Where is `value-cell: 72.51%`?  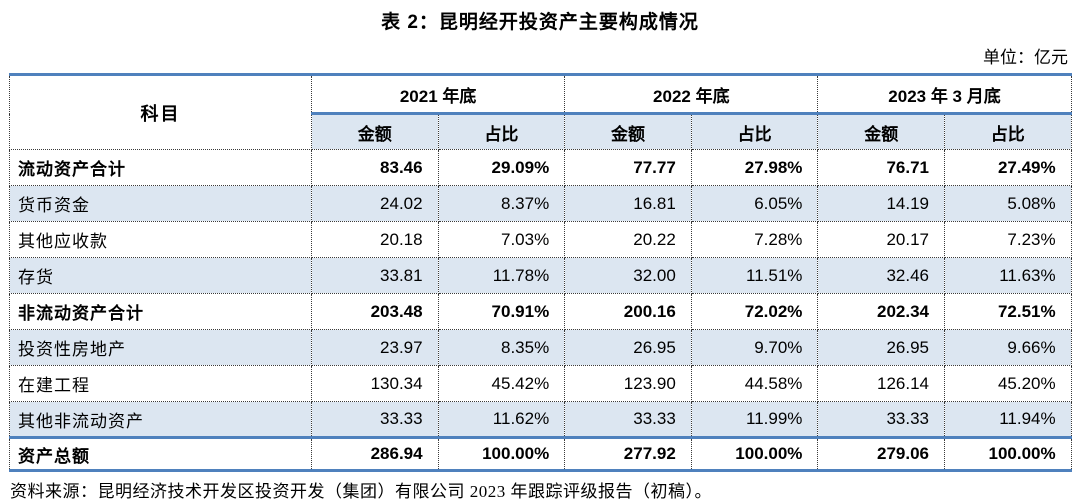 value-cell: 72.51% is located at coordinates (1008, 311).